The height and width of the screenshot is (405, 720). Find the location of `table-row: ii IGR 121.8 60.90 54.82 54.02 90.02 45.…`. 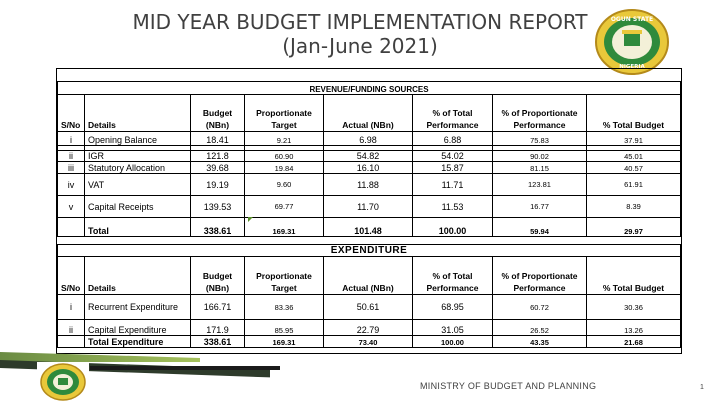

table-row: ii IGR 121.8 60.90 54.82 54.02 90.02 45.… is located at coordinates (369, 156).